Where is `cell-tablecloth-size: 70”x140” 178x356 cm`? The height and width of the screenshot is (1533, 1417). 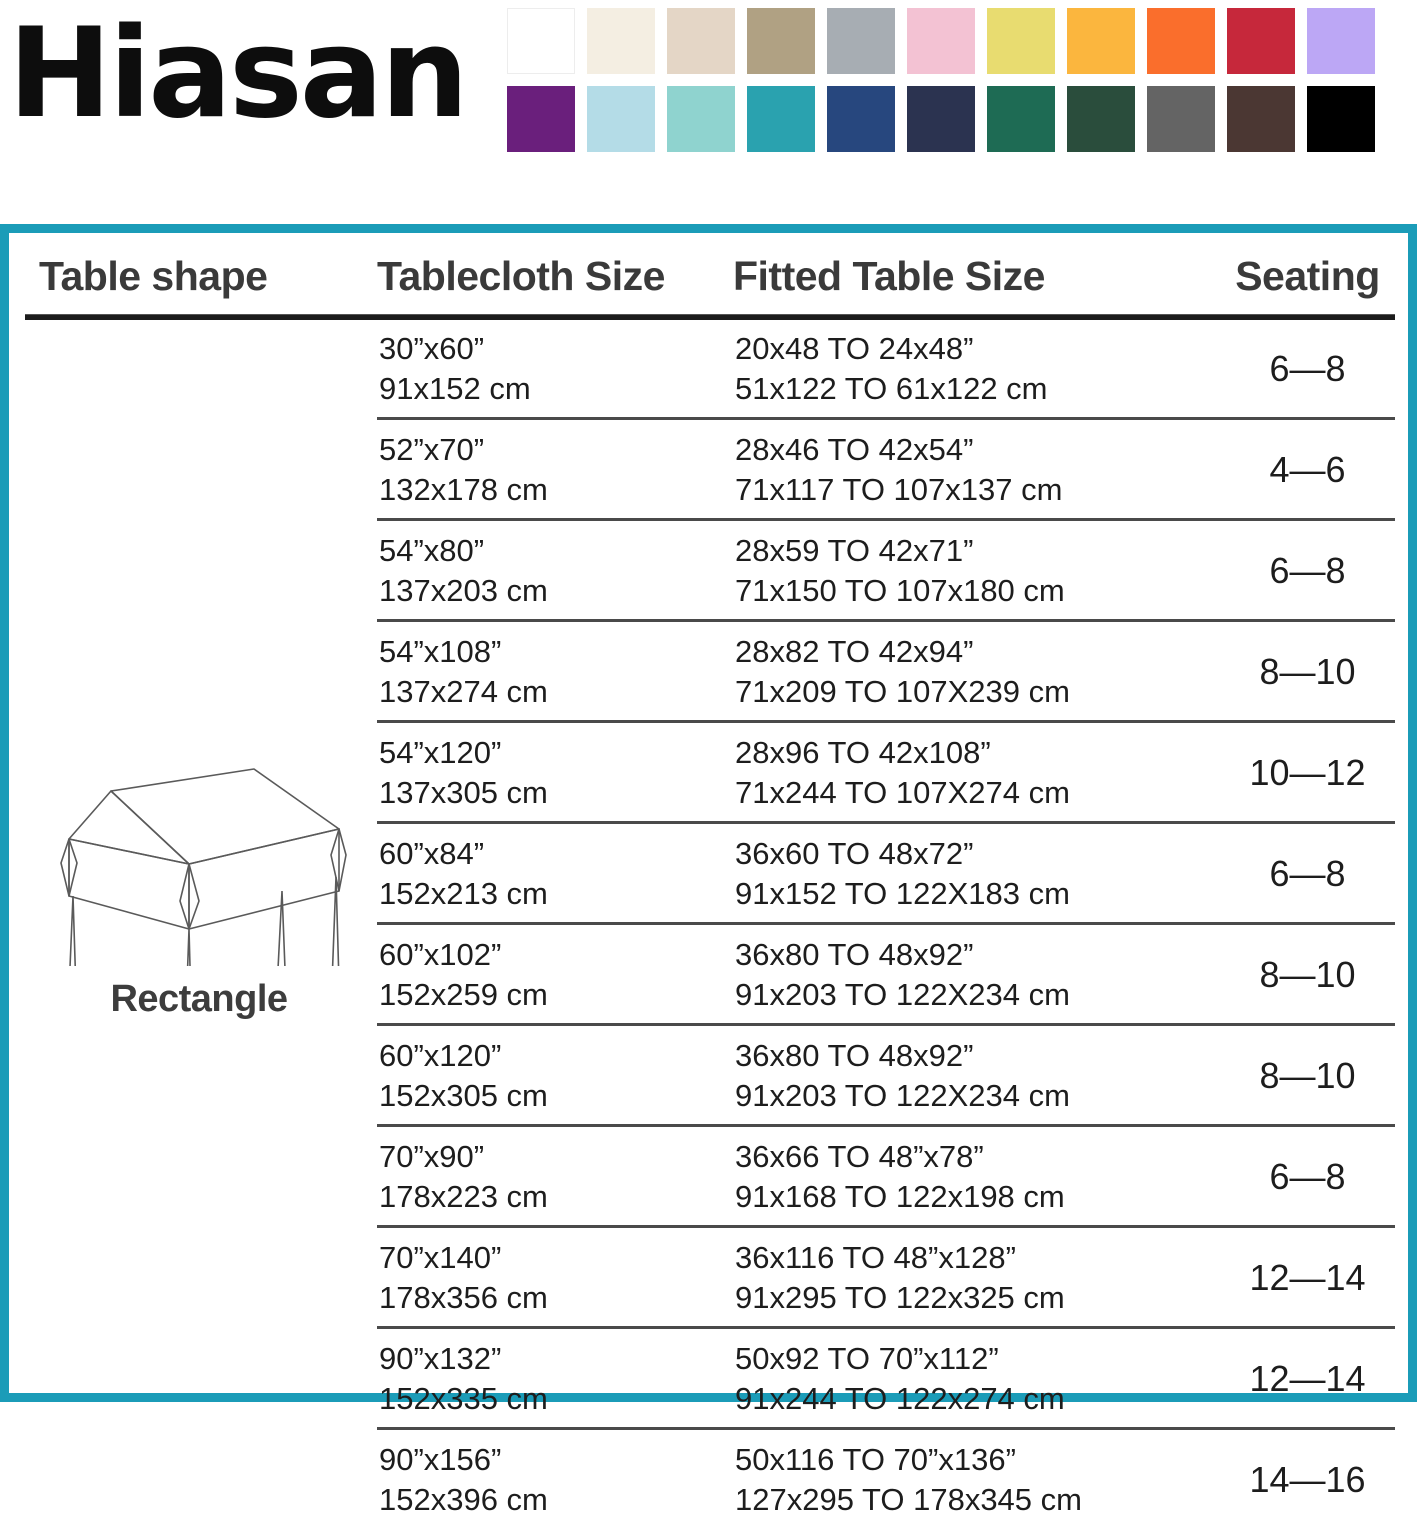
cell-tablecloth-size: 70”x140” 178x356 cm is located at coordinates (555, 1278).